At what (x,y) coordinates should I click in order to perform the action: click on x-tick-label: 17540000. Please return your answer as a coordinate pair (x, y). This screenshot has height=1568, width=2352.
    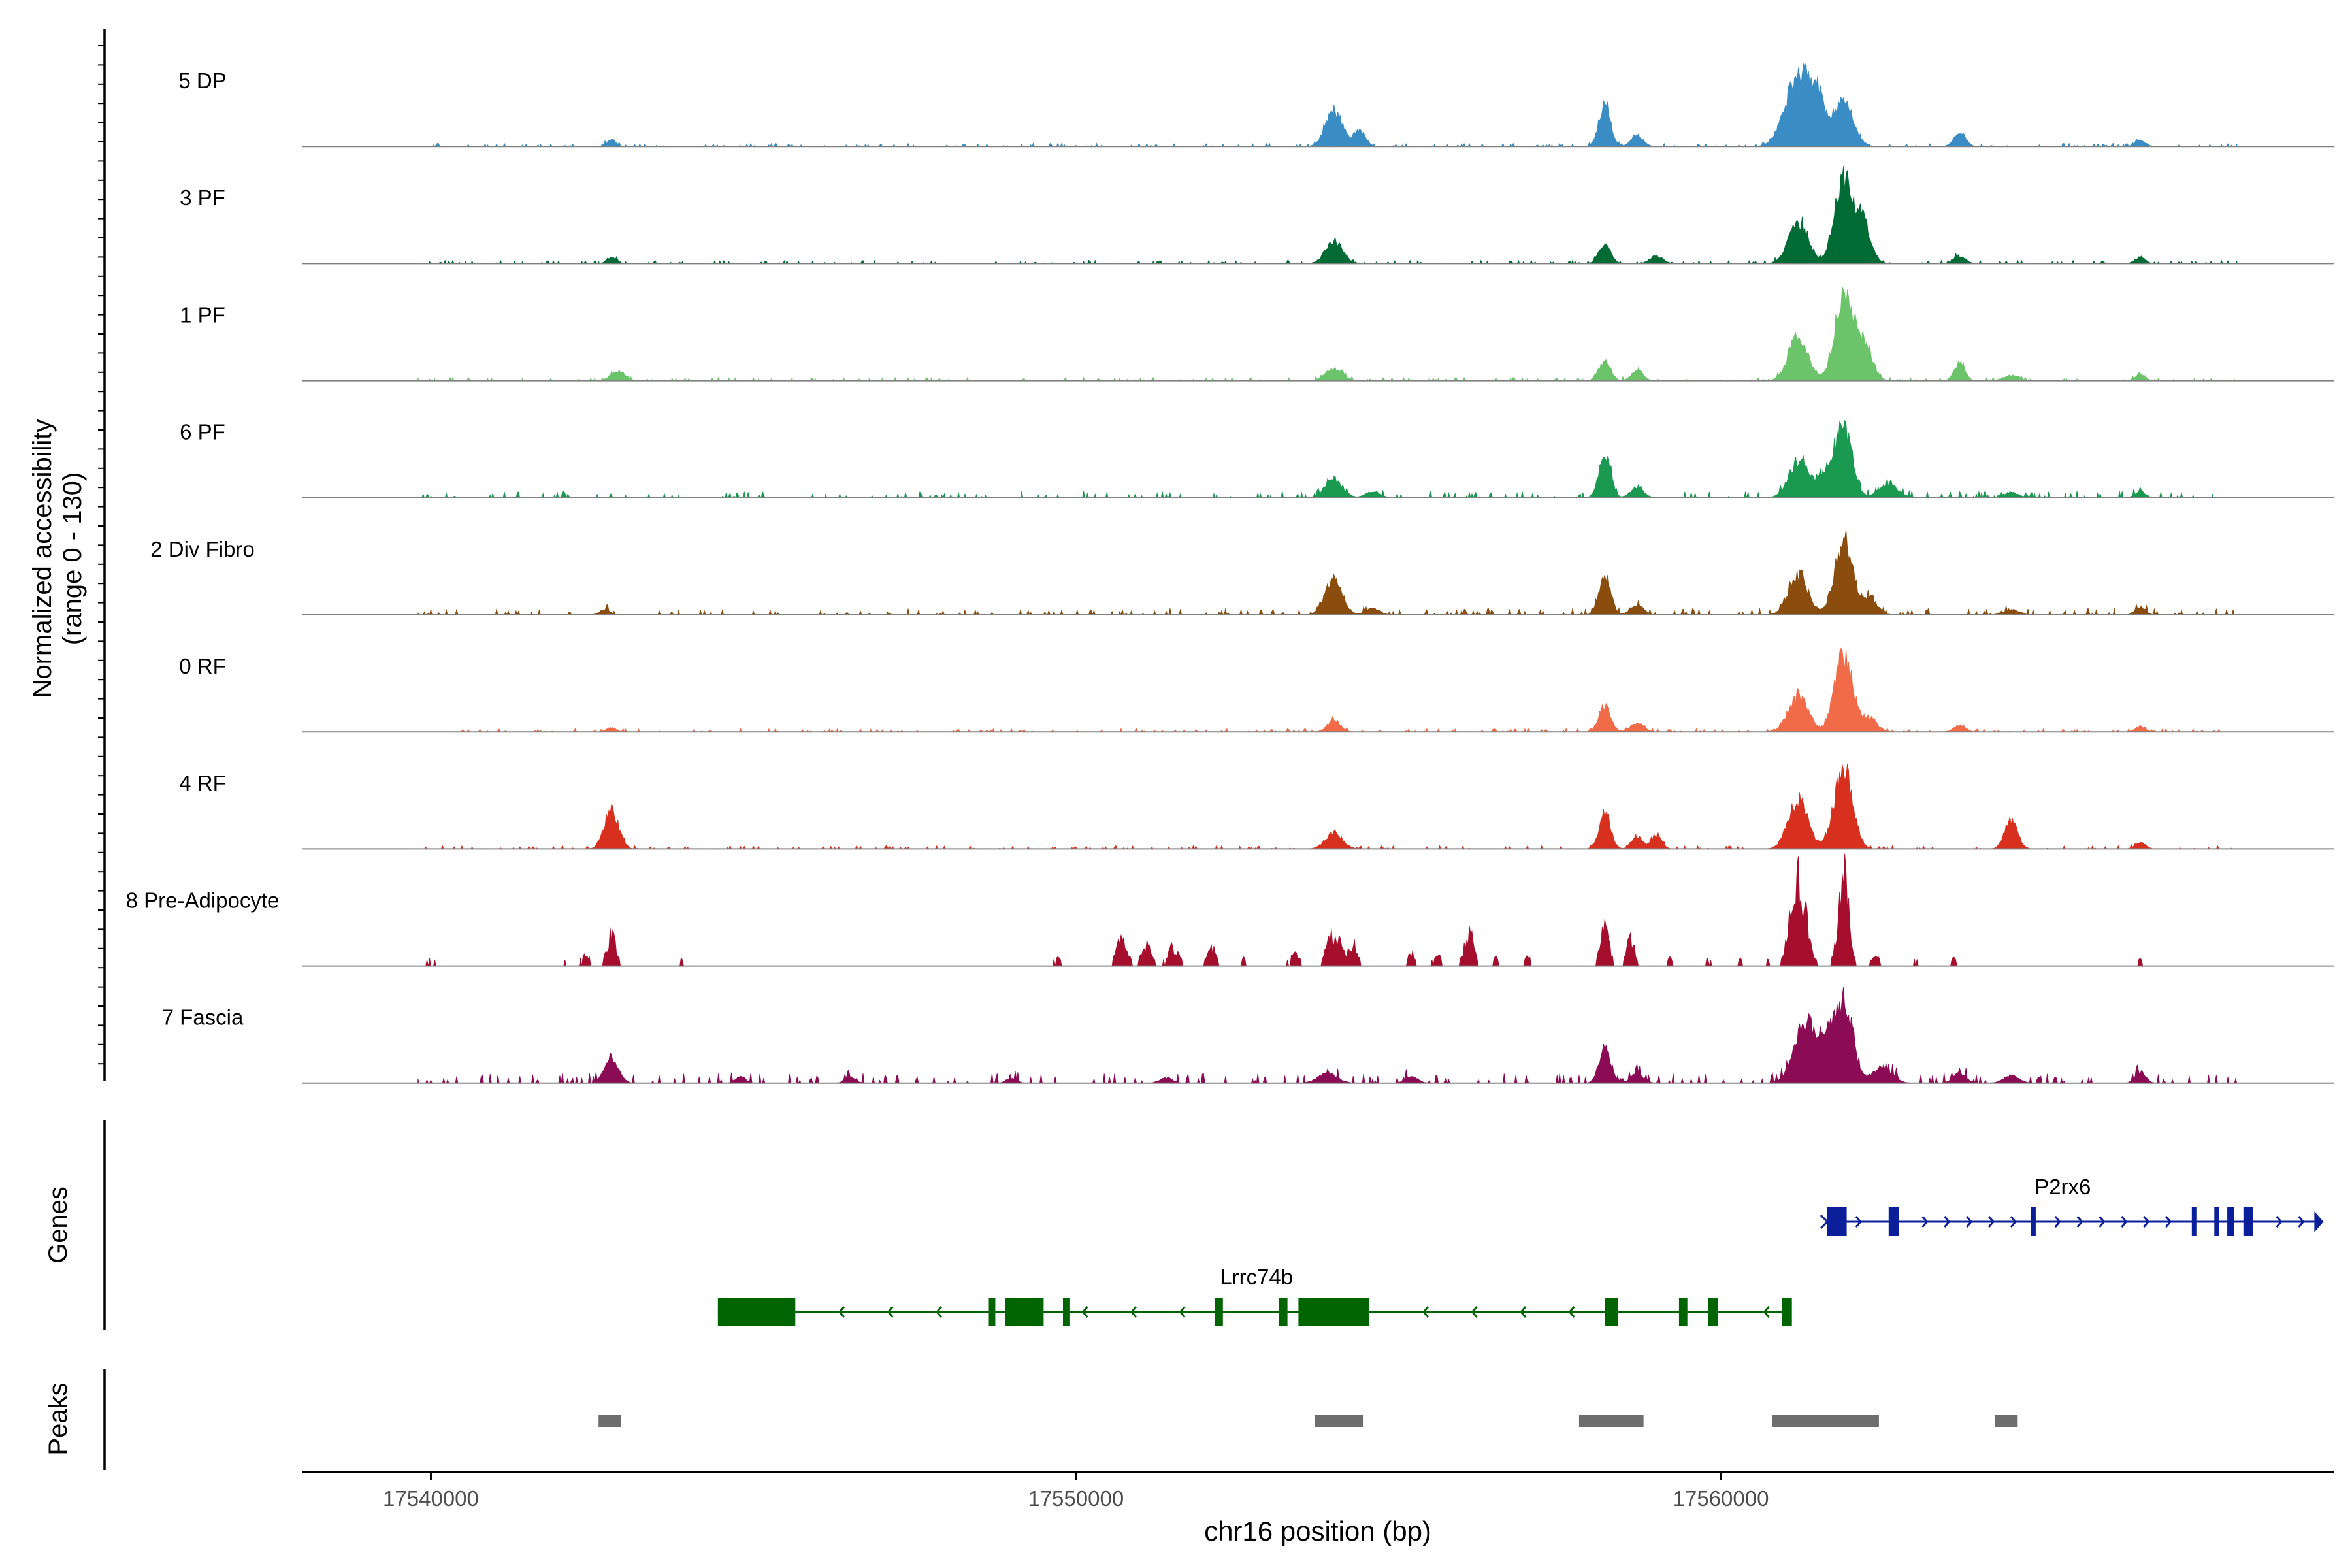
    Looking at the image, I should click on (431, 1498).